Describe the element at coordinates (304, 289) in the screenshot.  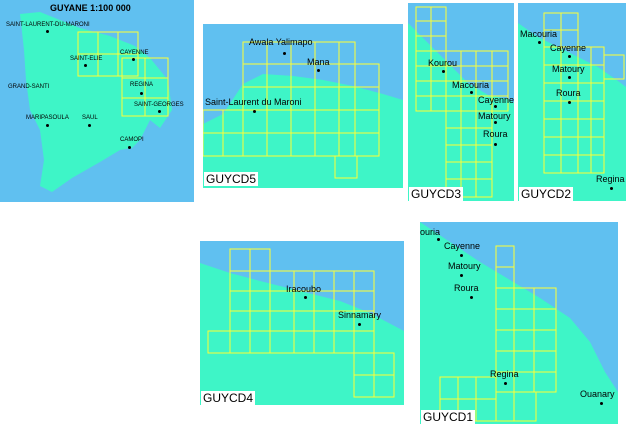
I see `town-label: Iracoubo` at that location.